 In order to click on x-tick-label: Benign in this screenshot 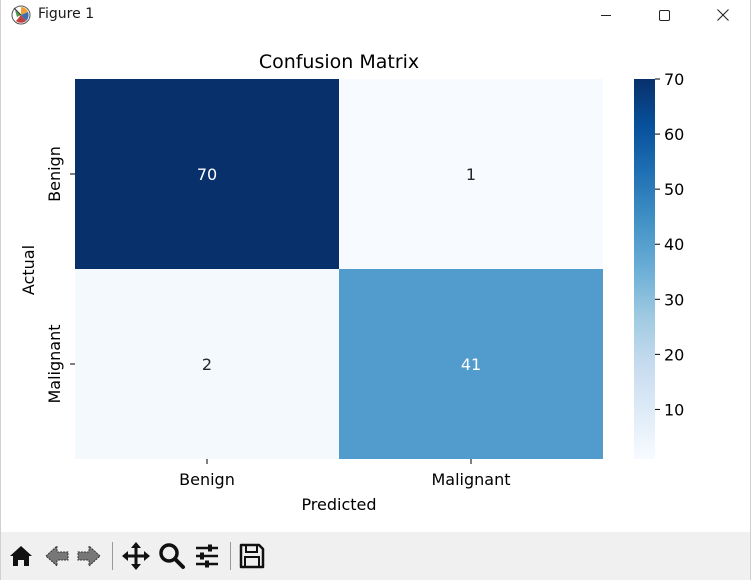, I will do `click(207, 479)`.